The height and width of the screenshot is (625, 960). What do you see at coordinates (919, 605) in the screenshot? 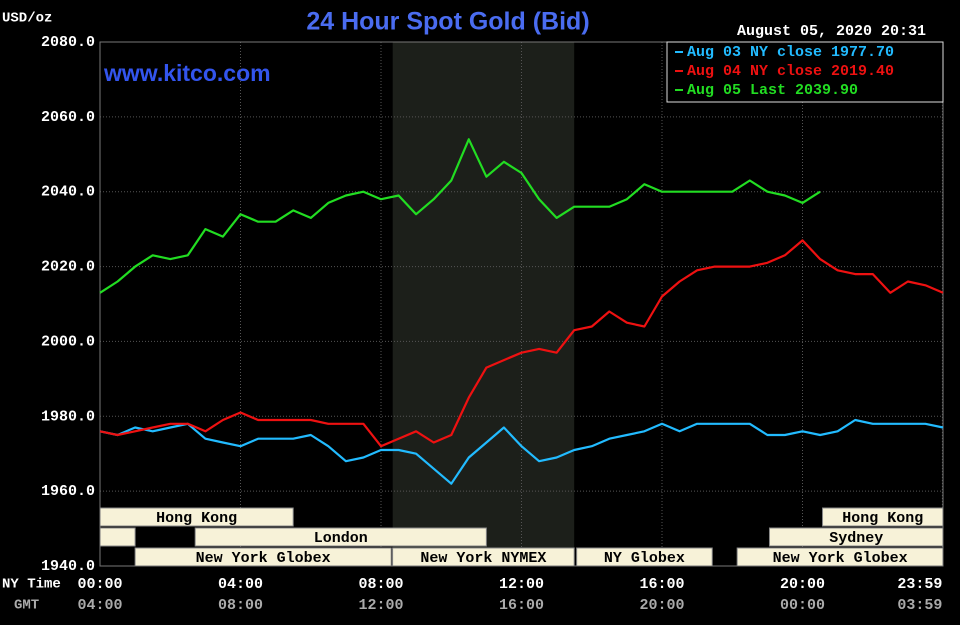
I see `x2-tick-label: 03:59` at bounding box center [919, 605].